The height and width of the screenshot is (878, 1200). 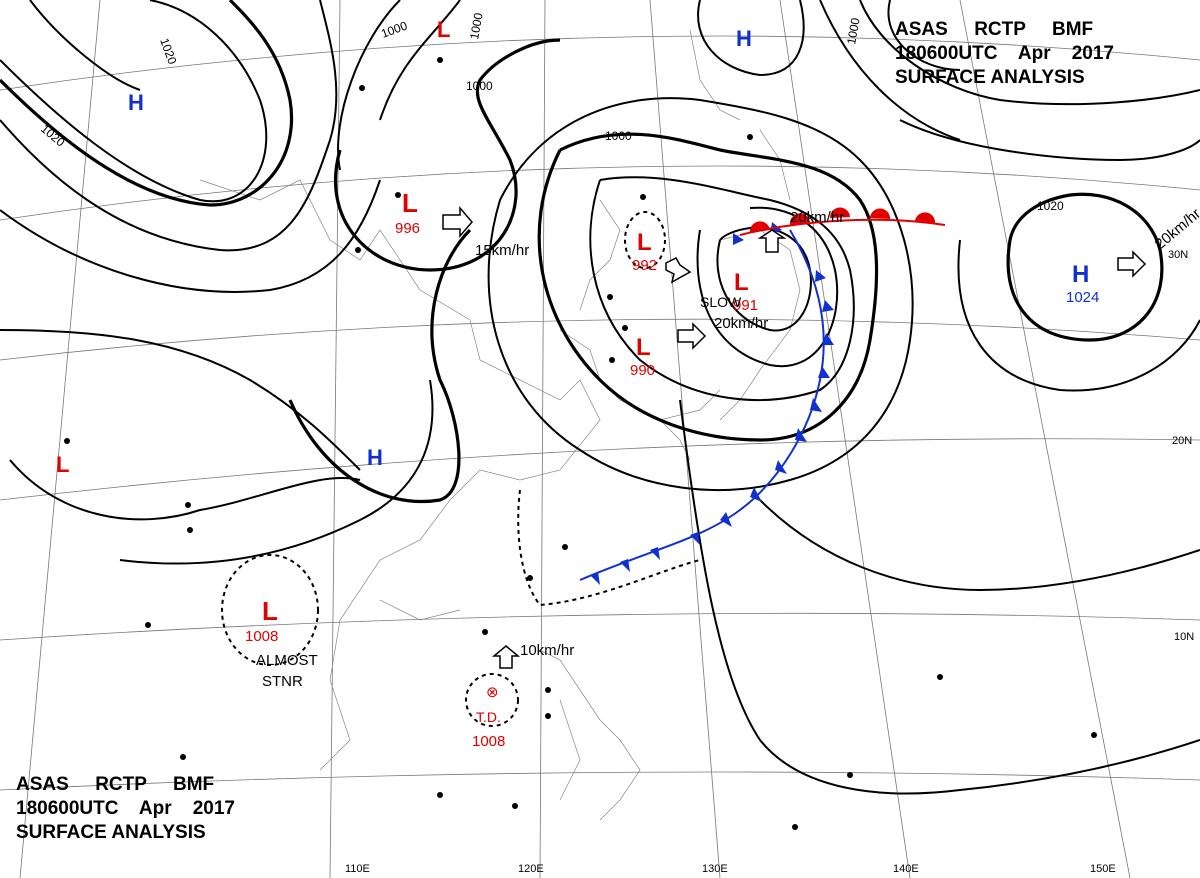 I want to click on lat-label: 30N, so click(x=1178, y=255).